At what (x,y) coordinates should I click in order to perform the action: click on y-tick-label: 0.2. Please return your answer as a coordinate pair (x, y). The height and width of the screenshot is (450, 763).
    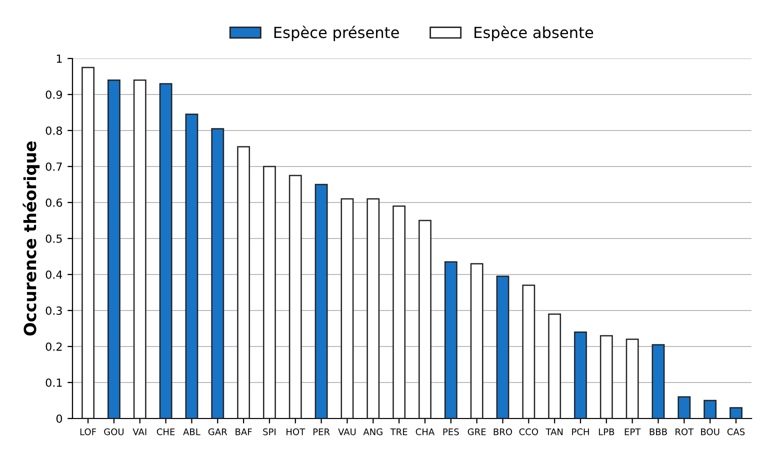
    Looking at the image, I should click on (54, 346).